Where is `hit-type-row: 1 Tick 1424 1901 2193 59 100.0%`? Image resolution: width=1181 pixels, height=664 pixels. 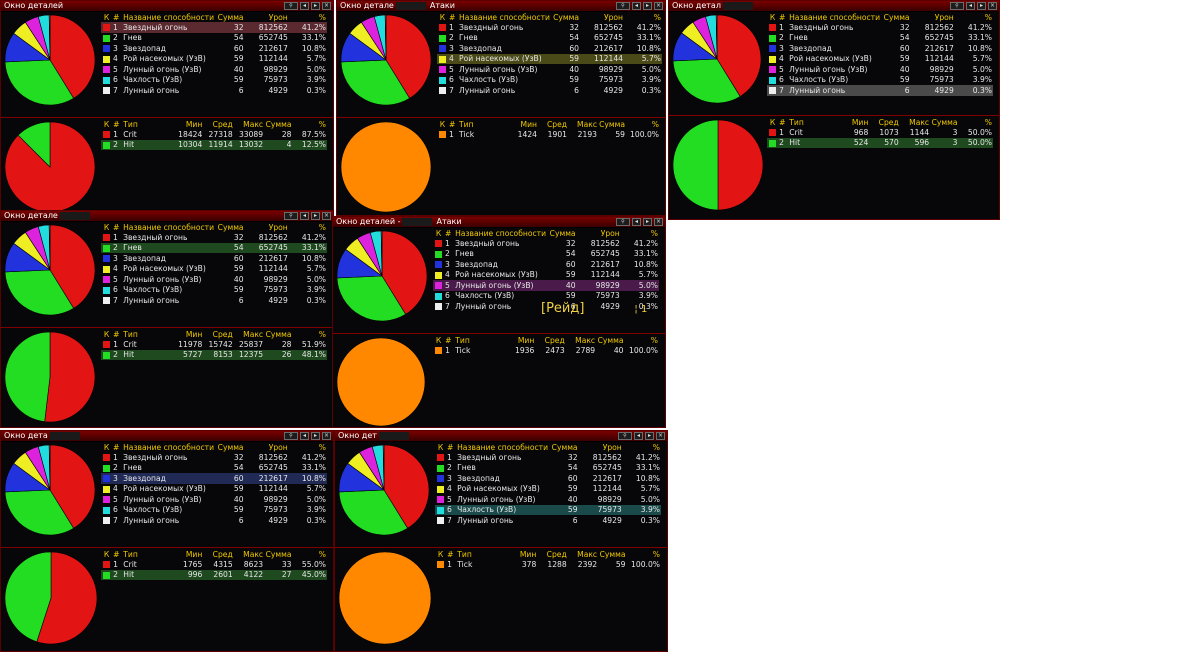
hit-type-row: 1 Tick 1424 1901 2193 59 100.0% is located at coordinates (548, 134).